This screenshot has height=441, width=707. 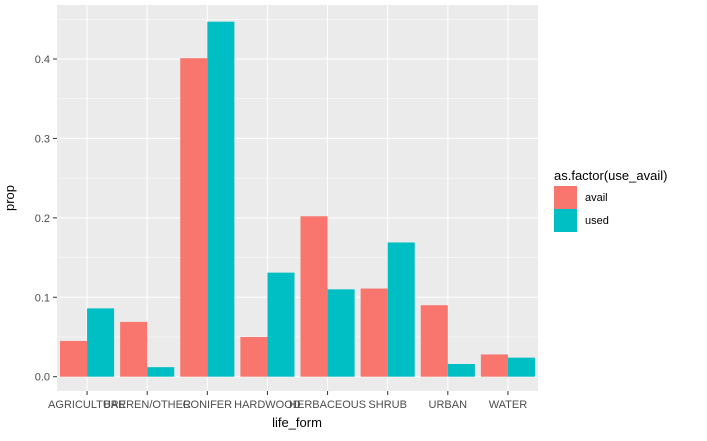 What do you see at coordinates (581, 209) in the screenshot?
I see `legend-keys: avail used` at bounding box center [581, 209].